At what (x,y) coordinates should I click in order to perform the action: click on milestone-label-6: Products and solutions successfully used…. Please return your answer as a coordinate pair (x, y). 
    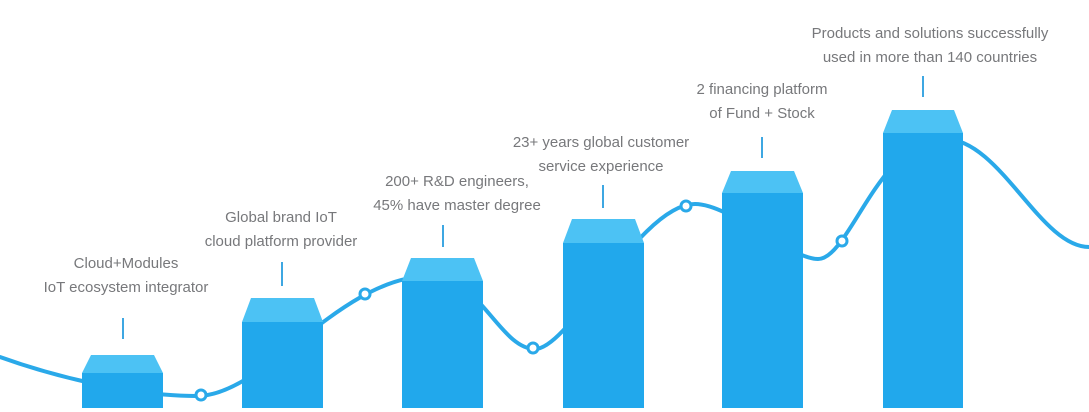
    Looking at the image, I should click on (930, 46).